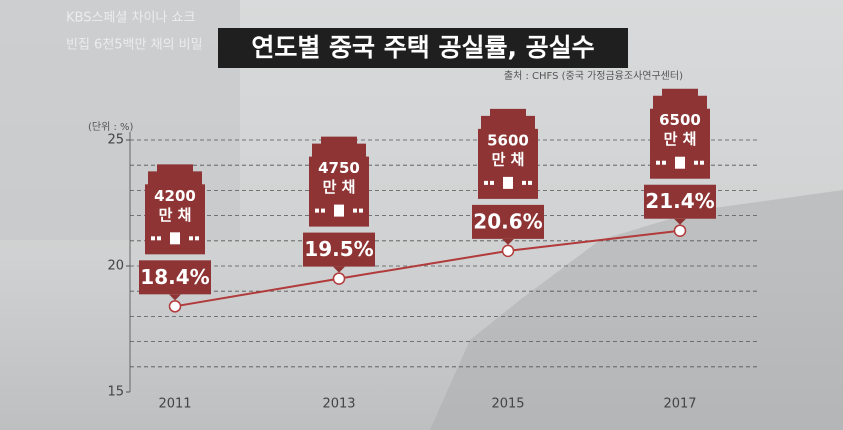 The width and height of the screenshot is (843, 430). I want to click on house-count: 4200, so click(175, 196).